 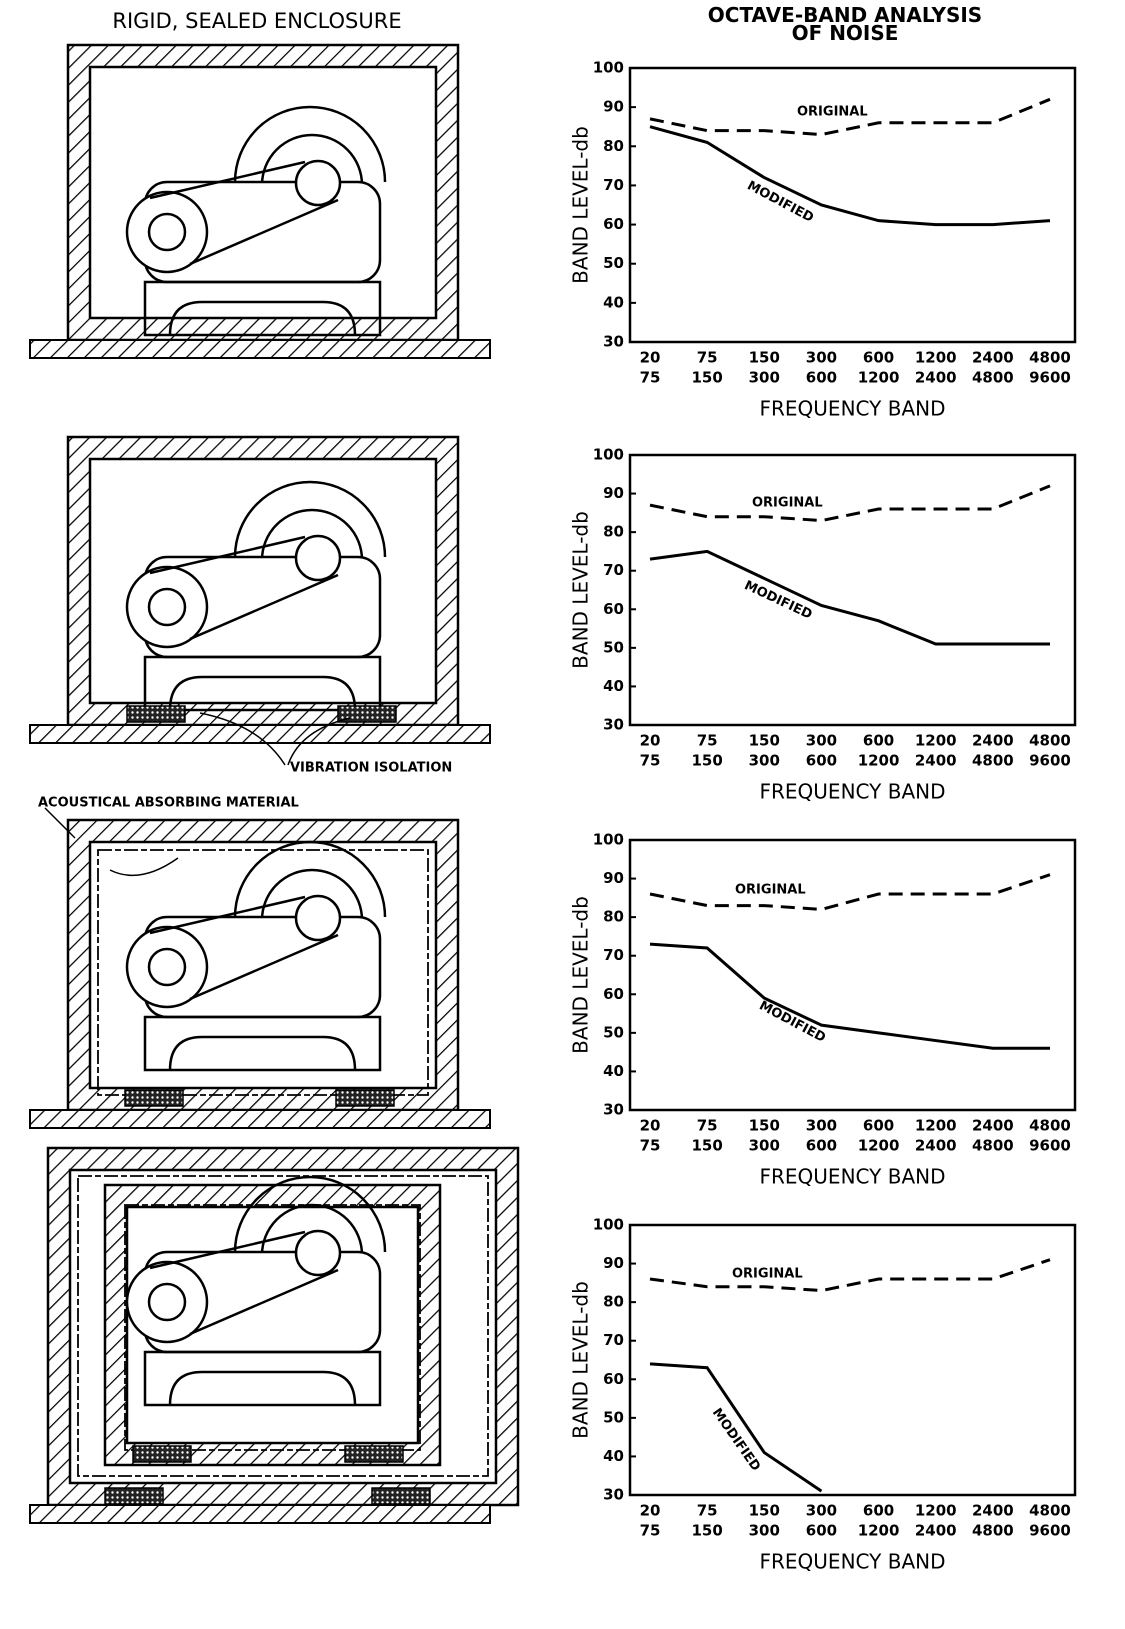 I want to click on x-tick-label: 20, so click(x=650, y=1511).